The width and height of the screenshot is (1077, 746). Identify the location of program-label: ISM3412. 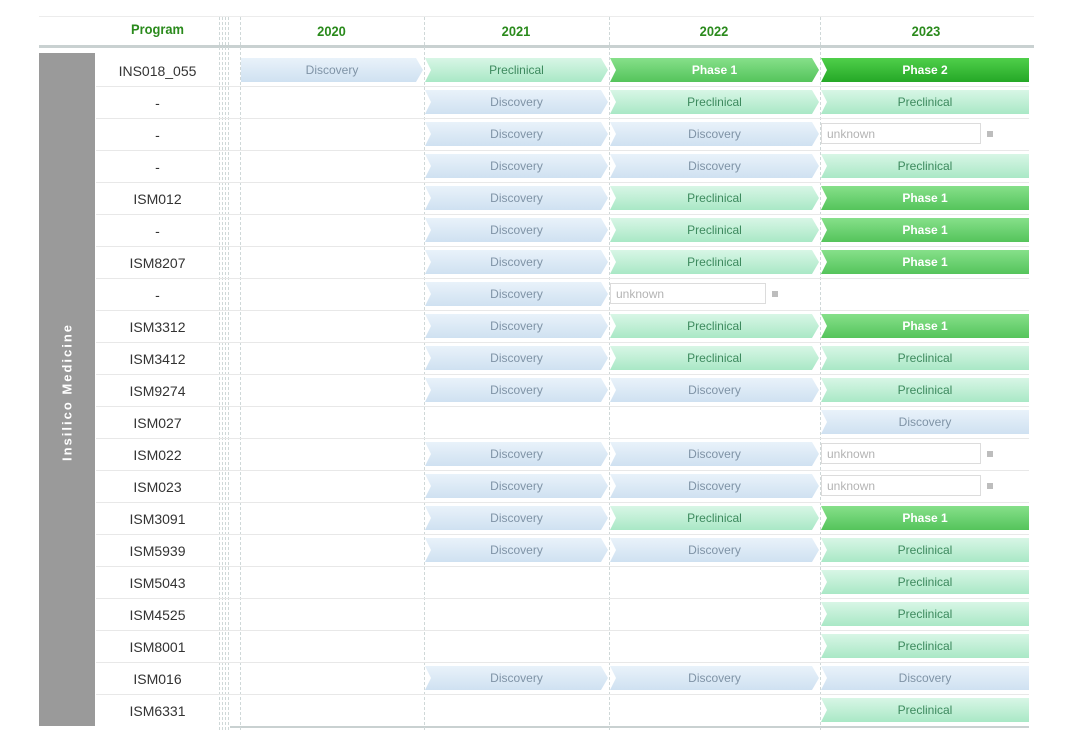
(157, 359).